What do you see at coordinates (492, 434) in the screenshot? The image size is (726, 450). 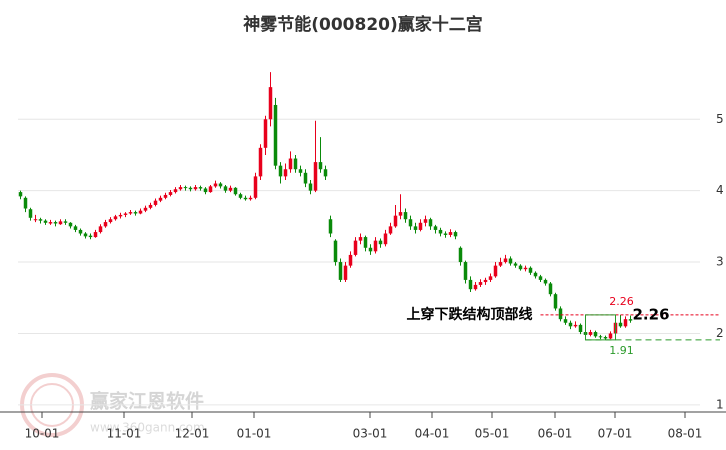 I see `x-tick-label: 05-01` at bounding box center [492, 434].